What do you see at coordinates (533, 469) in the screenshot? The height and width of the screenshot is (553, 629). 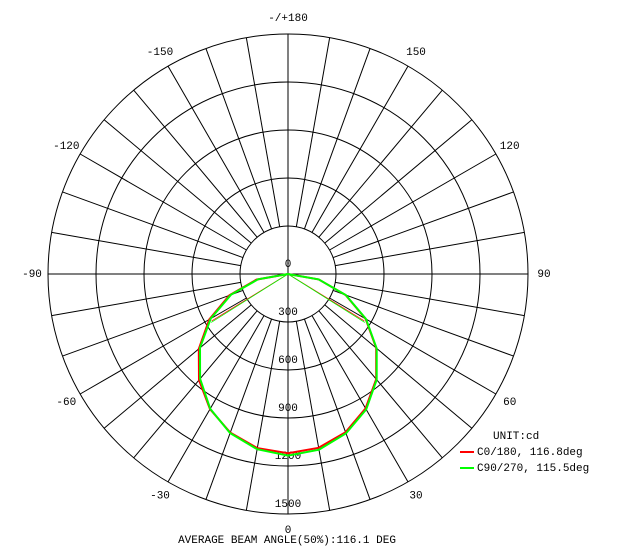 I see `legend-label: C90/270, 115.5deg` at bounding box center [533, 469].